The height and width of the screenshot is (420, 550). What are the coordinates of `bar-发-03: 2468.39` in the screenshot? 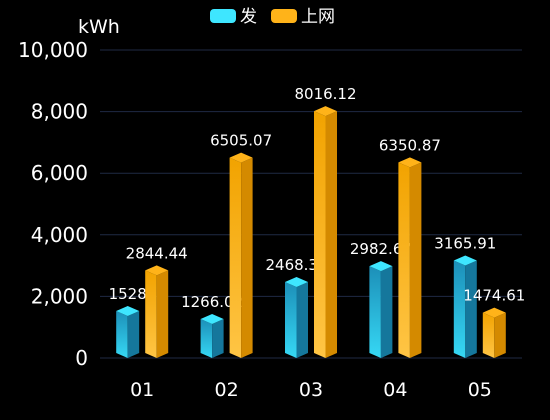 It's located at (296, 307).